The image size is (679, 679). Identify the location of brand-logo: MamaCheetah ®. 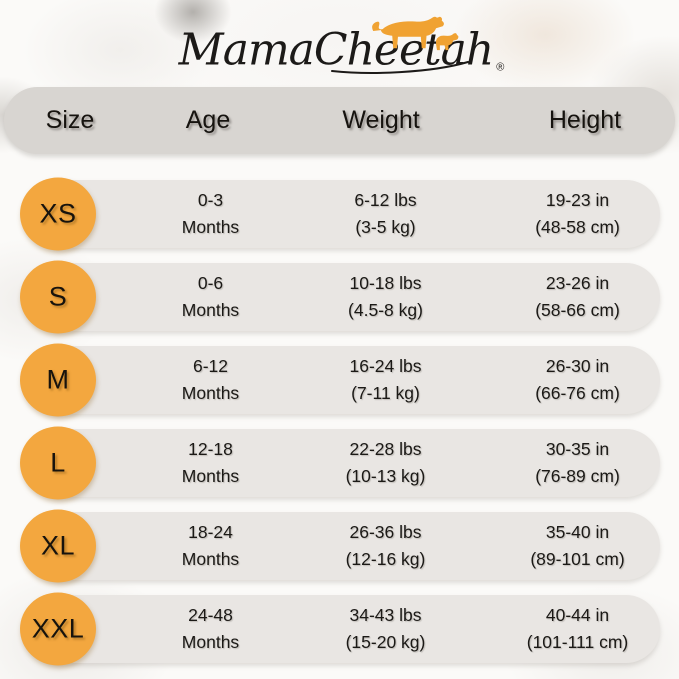
(339, 43).